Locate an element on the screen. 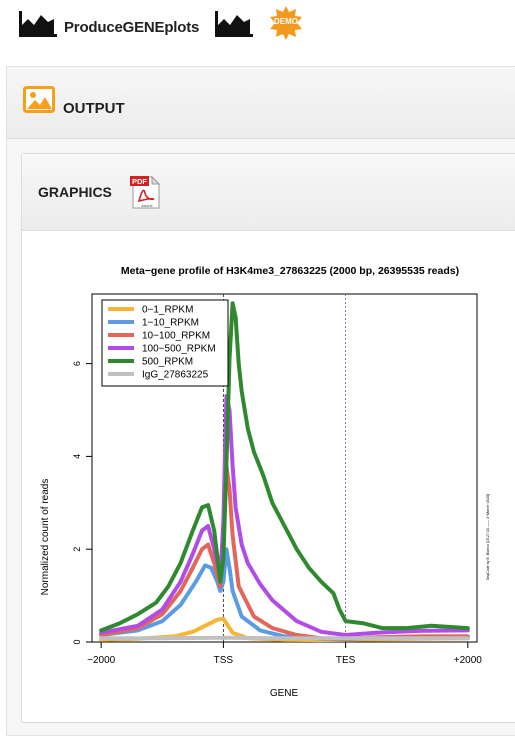 The width and height of the screenshot is (515, 736). legend-box is located at coordinates (165, 343).